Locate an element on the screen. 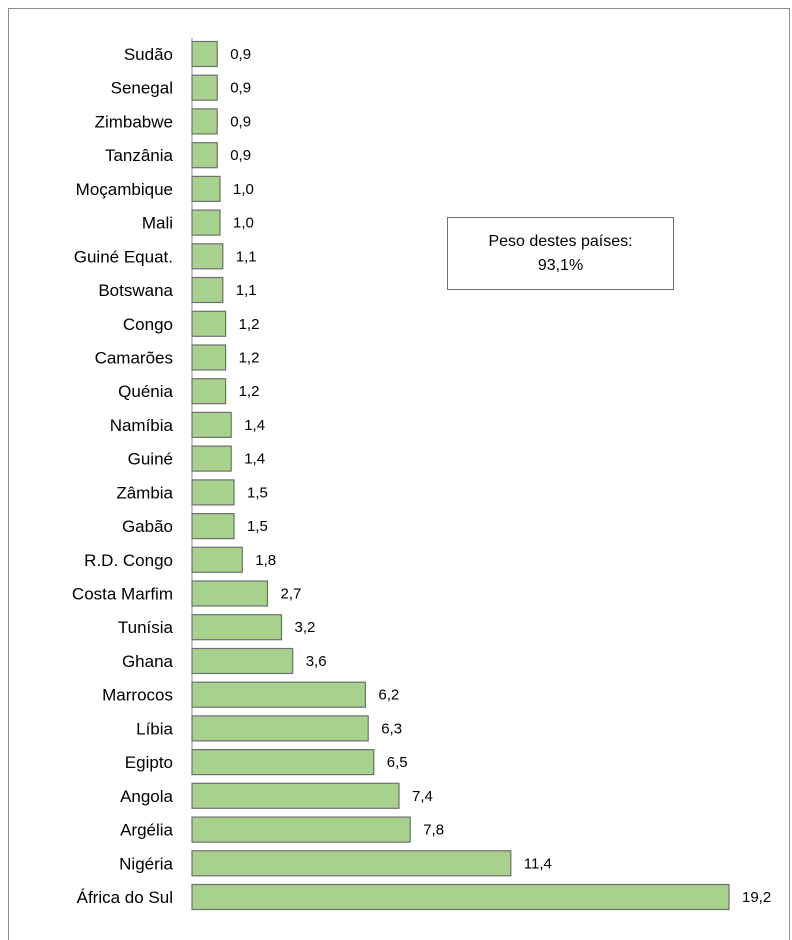 The height and width of the screenshot is (940, 792). category-label: Zimbabwe is located at coordinates (134, 121).